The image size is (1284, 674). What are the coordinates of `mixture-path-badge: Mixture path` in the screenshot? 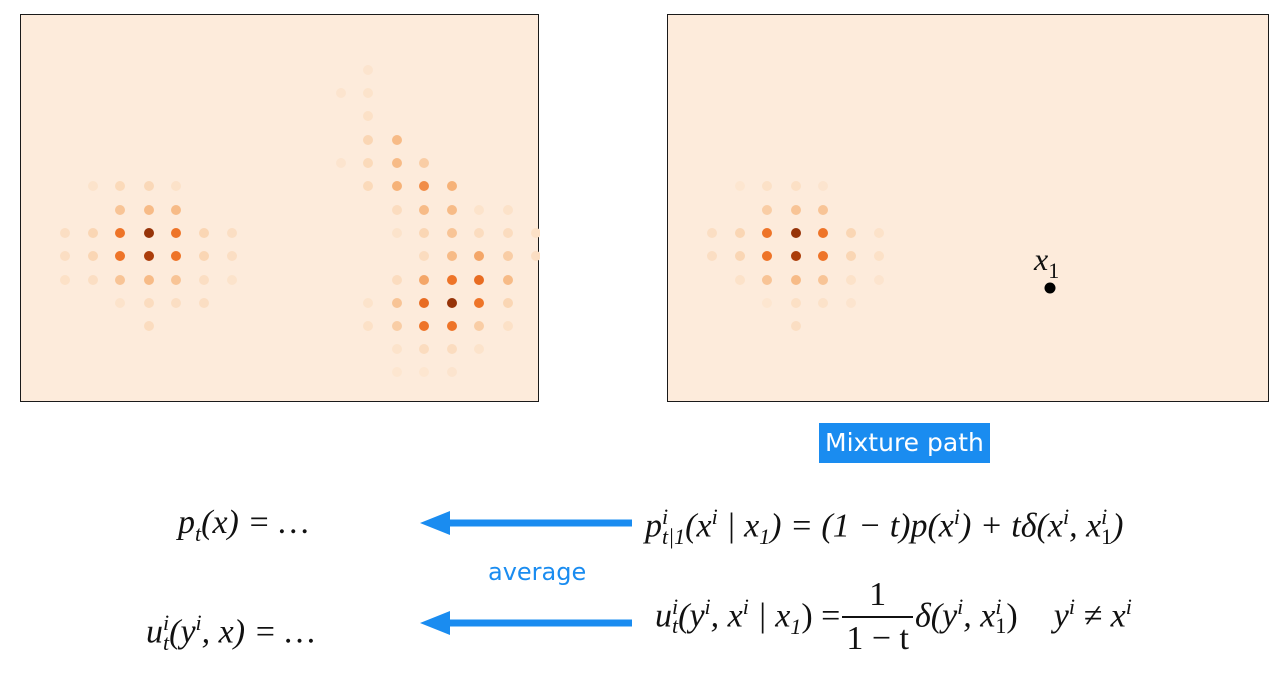 It's located at (904, 443).